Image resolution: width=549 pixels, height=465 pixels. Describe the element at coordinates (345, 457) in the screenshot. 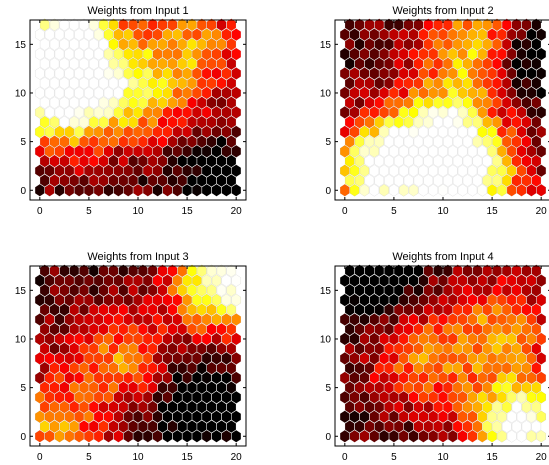

I see `x-tick-label: 0` at that location.